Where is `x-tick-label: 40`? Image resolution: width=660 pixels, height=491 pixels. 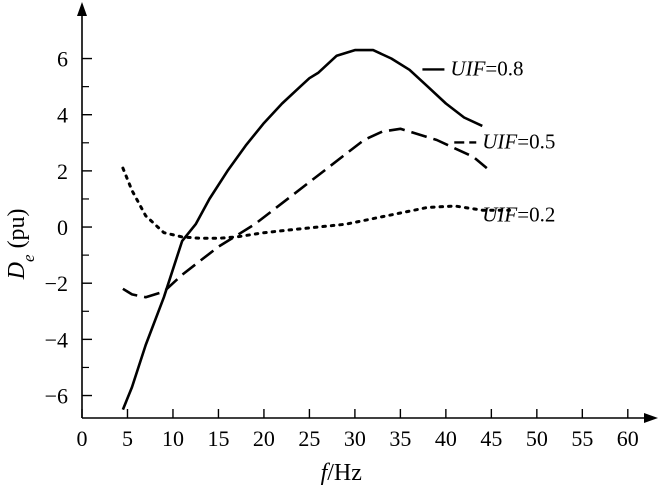
x-tick-label: 40 is located at coordinates (446, 438).